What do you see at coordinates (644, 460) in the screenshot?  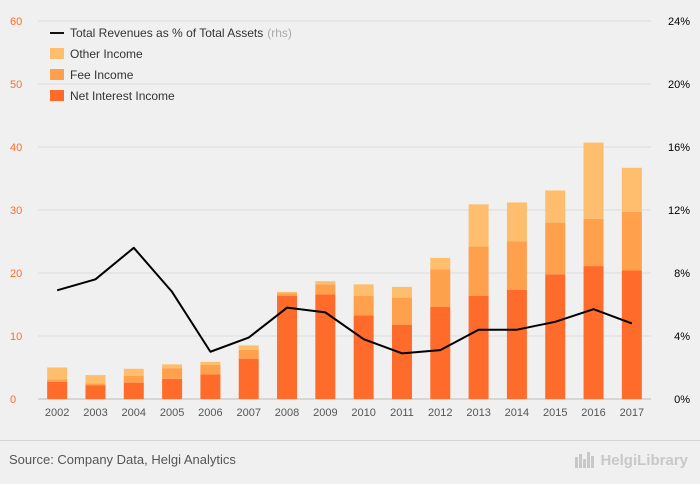 I see `brand-name: HelgiLibrary` at bounding box center [644, 460].